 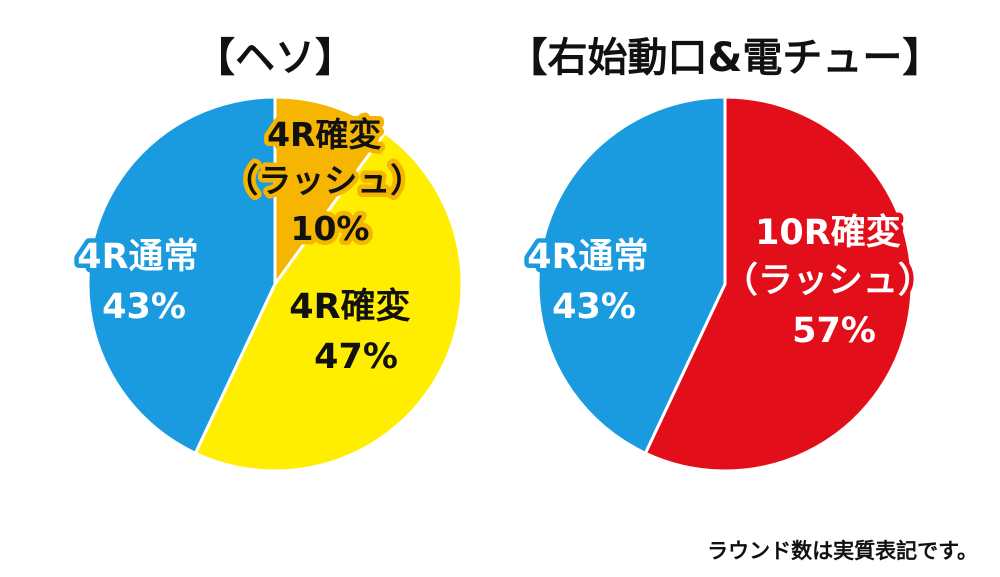 What do you see at coordinates (725, 58) in the screenshot?
I see `chart-title-right-start: 【右始動口&電チュー】` at bounding box center [725, 58].